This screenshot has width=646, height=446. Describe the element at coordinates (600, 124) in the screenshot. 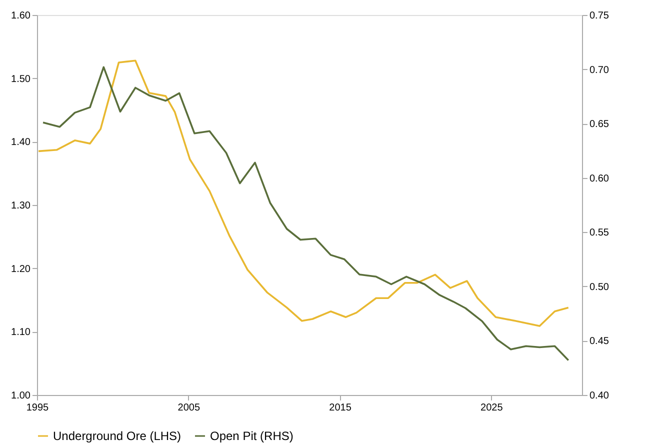

I see `y2-tick-label: 0.65` at that location.